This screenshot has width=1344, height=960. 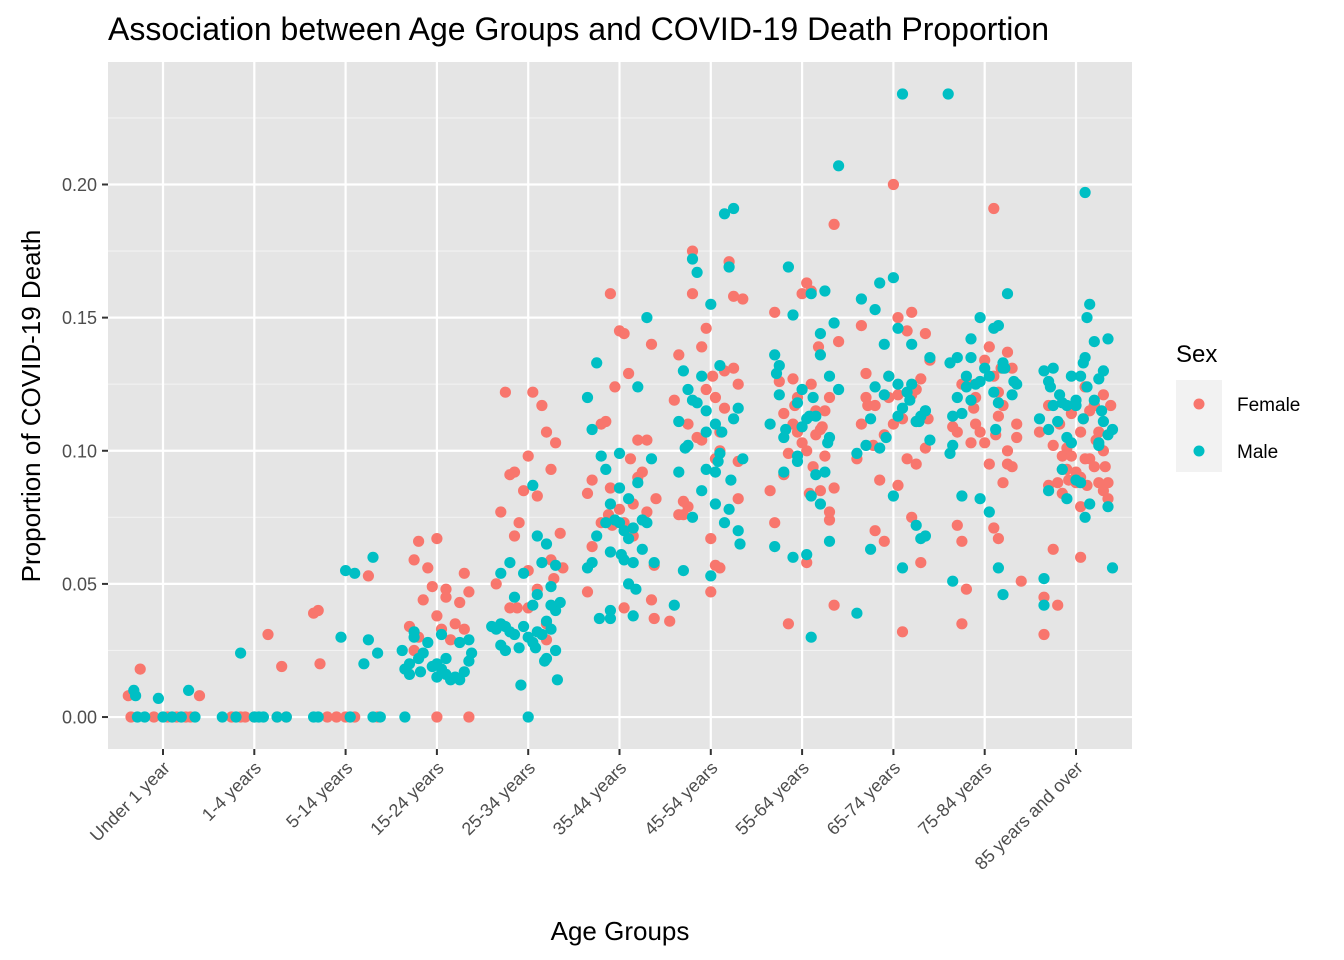 I want to click on legend-title: Sex, so click(x=1196, y=354).